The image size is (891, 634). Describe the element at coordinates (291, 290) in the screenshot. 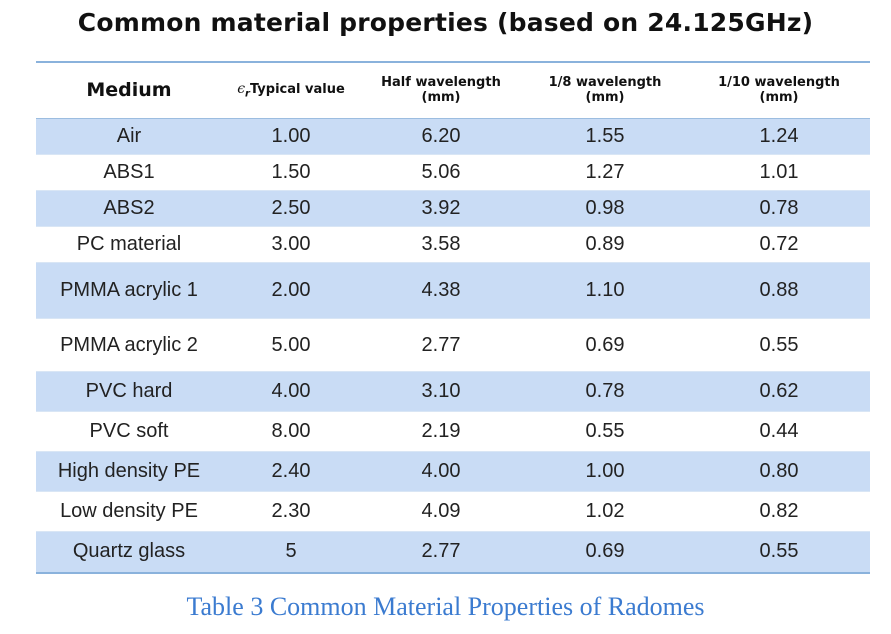

I see `cell-permittivity: 2.00` at that location.